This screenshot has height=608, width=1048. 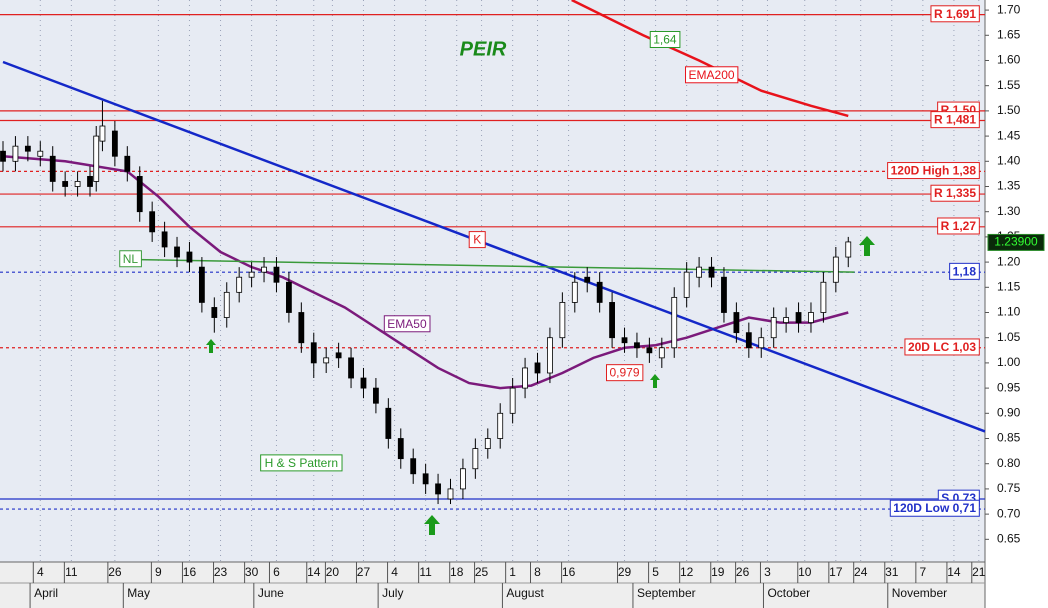 I want to click on y-tick-label: 1.65, so click(x=1009, y=34).